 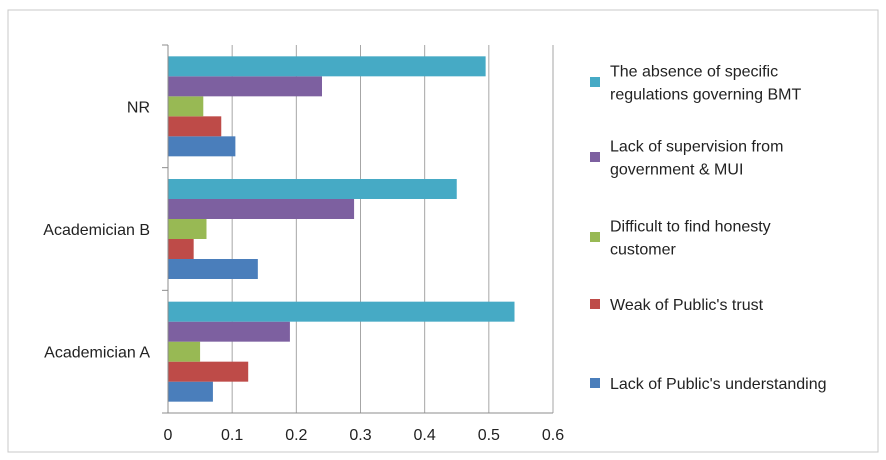 What do you see at coordinates (138, 107) in the screenshot?
I see `y-category-label: NR` at bounding box center [138, 107].